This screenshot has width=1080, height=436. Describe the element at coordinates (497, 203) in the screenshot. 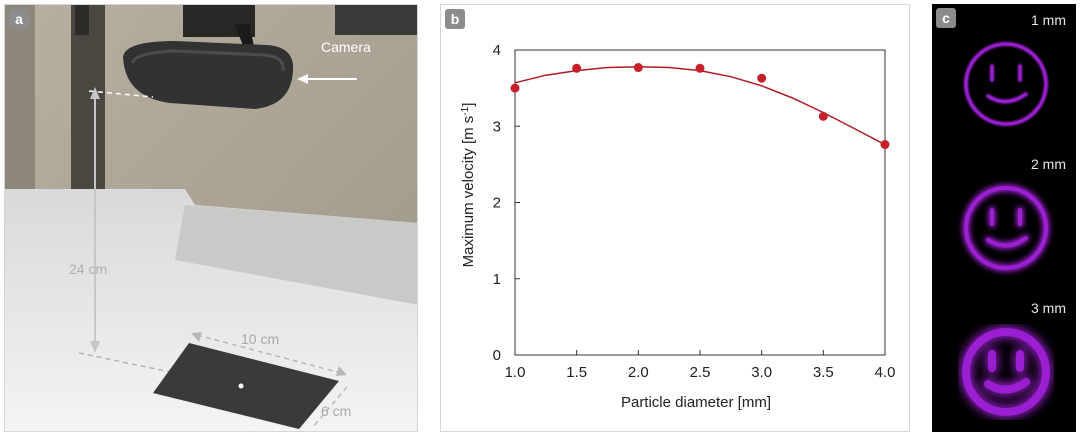

I see `y-tick-label: 2` at that location.